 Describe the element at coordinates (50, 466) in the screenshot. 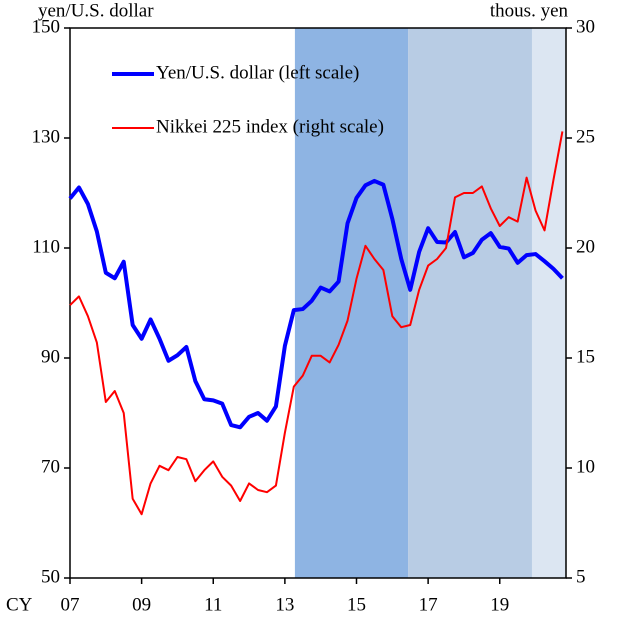

I see `y-tick-label: 70` at that location.